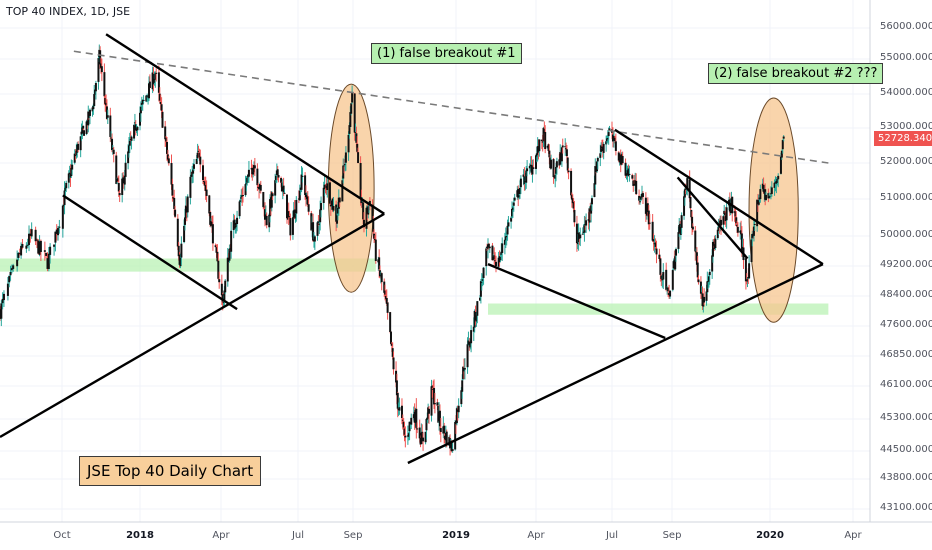 The height and width of the screenshot is (550, 932). Describe the element at coordinates (773, 210) in the screenshot. I see `false-breakout-2-ellipse` at that location.